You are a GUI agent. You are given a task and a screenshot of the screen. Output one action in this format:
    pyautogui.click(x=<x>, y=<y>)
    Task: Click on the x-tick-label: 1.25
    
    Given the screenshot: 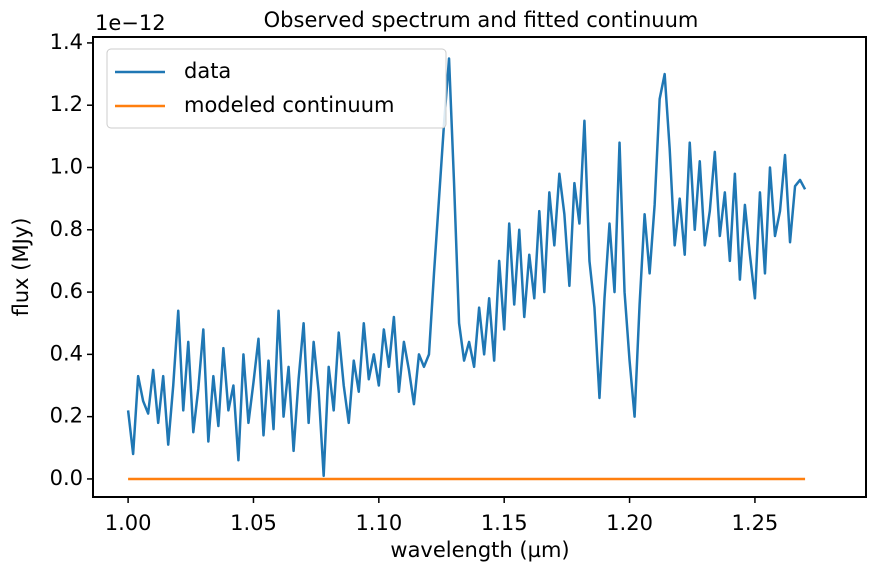 What is the action you would take?
    pyautogui.click(x=755, y=523)
    